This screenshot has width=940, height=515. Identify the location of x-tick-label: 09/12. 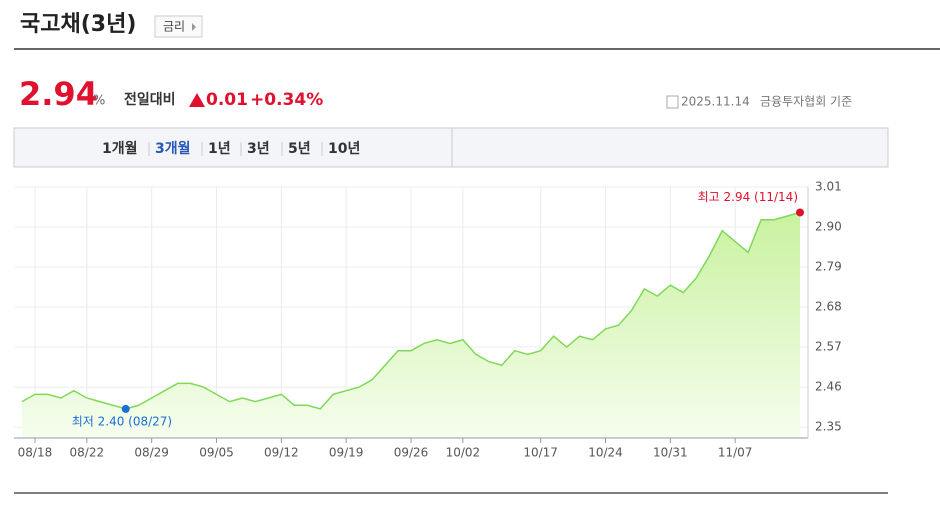
(281, 453).